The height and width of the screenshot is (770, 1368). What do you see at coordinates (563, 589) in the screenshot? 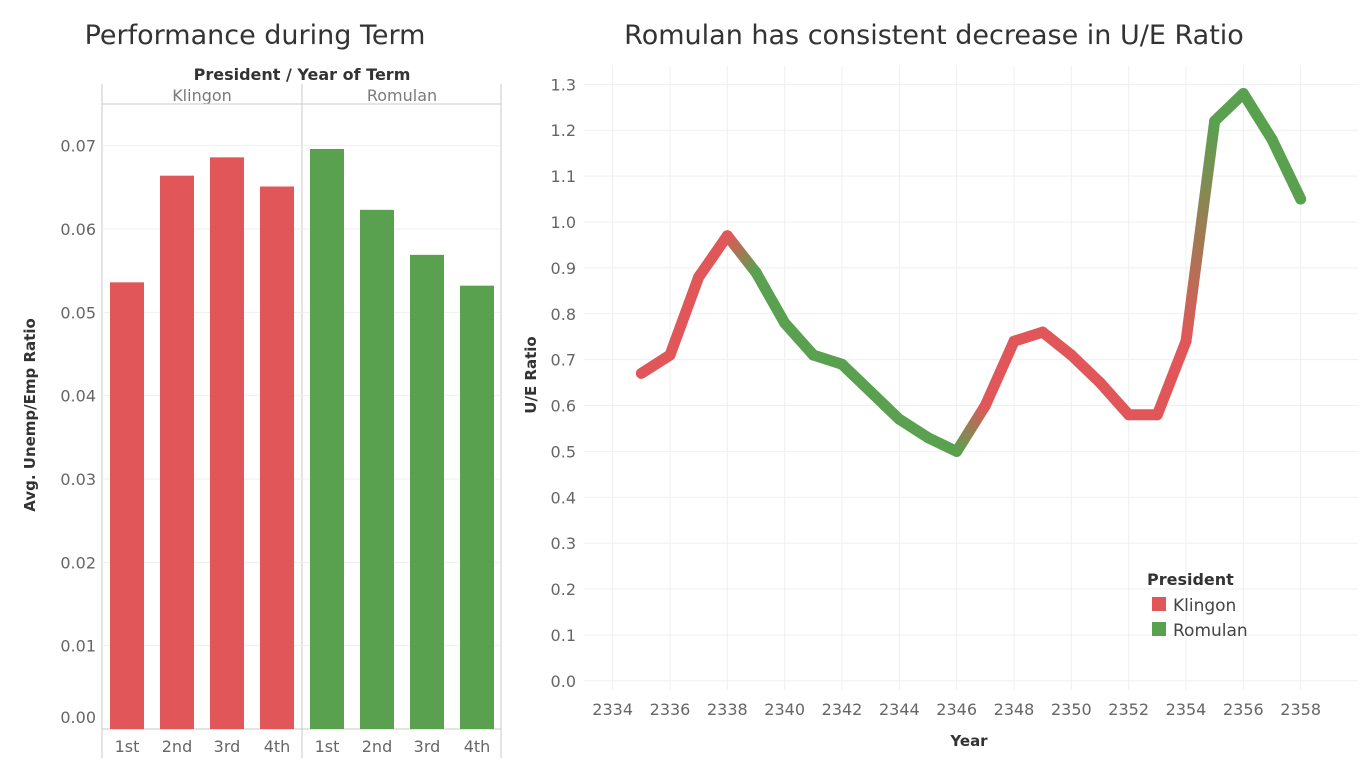
I see `line-y-tick-label: 0.2` at bounding box center [563, 589].